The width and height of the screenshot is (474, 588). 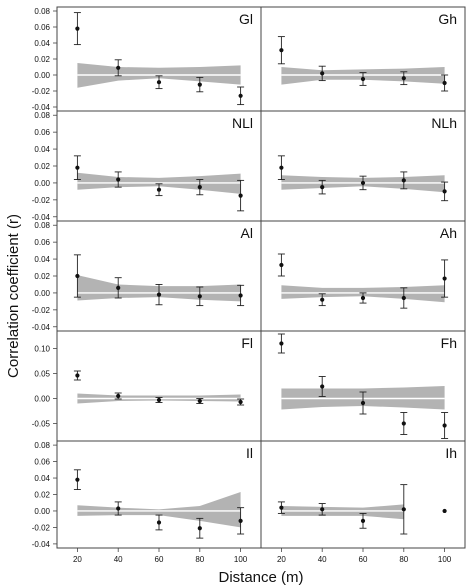 What do you see at coordinates (147, 386) in the screenshot?
I see `panel-Fl: Fl -0.05 0.00 0.05 0.10` at bounding box center [147, 386].